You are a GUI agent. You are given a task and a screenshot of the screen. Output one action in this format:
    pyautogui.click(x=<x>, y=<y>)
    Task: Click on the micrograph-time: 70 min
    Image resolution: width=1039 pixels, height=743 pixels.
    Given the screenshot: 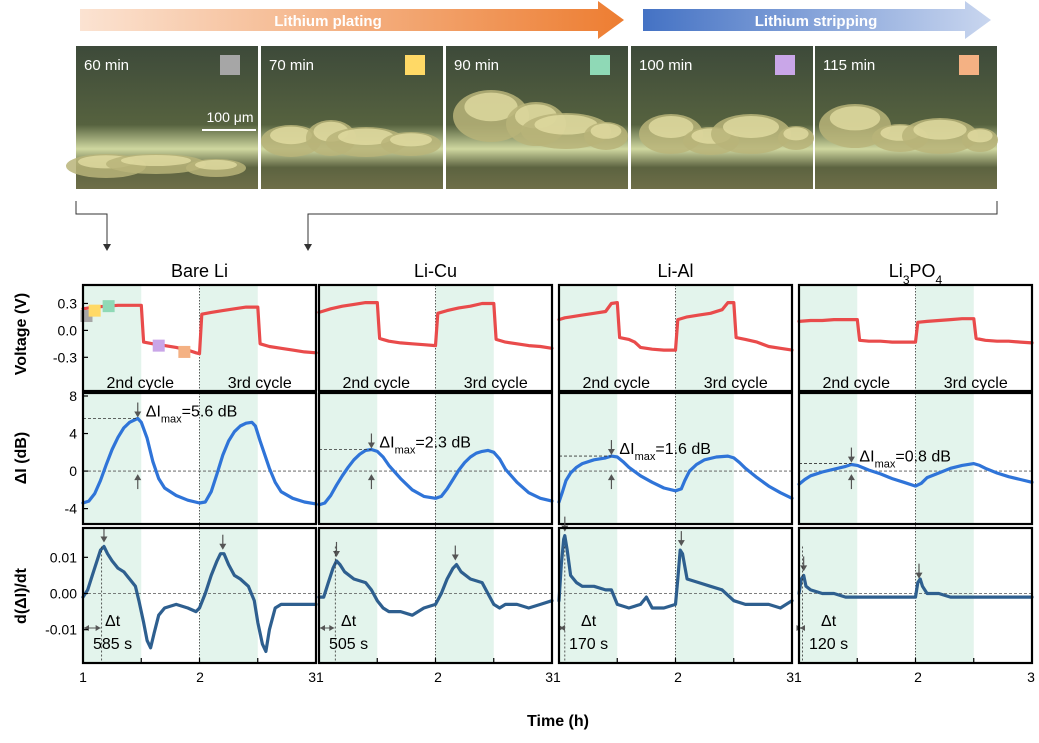 What is the action you would take?
    pyautogui.click(x=291, y=65)
    